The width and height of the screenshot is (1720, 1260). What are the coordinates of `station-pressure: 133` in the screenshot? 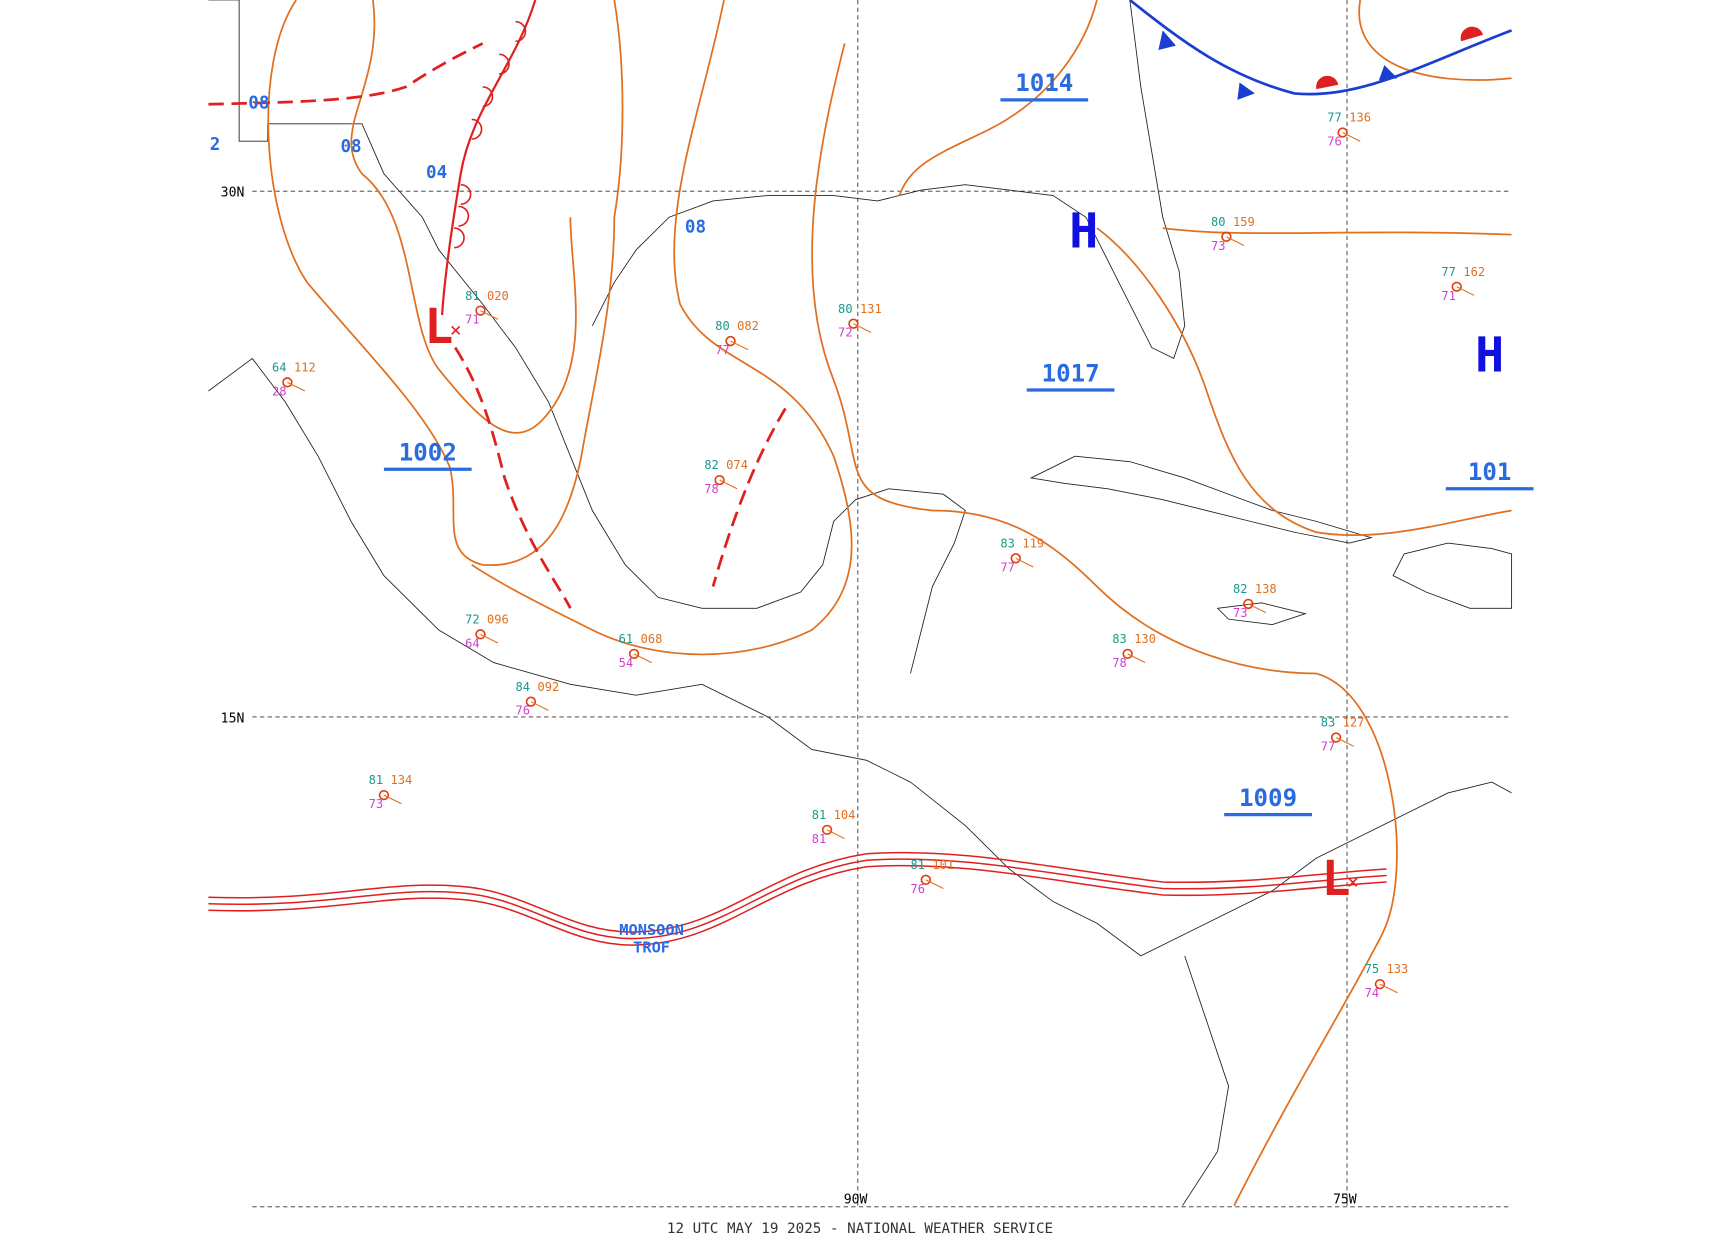 It's located at (1398, 969).